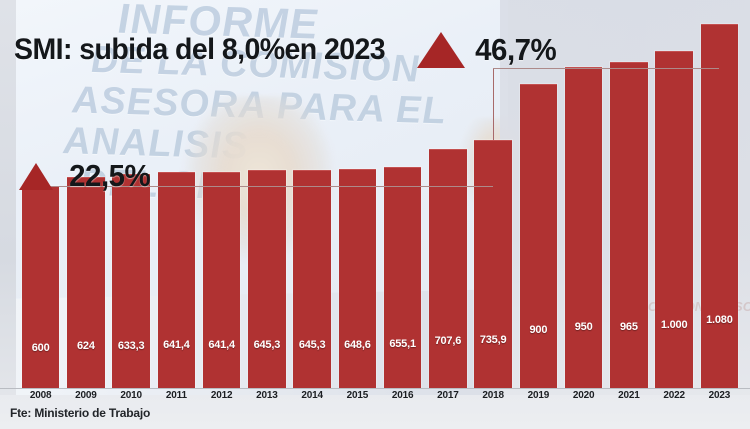  Describe the element at coordinates (719, 320) in the screenshot. I see `bar-value-label: 1.080` at that location.